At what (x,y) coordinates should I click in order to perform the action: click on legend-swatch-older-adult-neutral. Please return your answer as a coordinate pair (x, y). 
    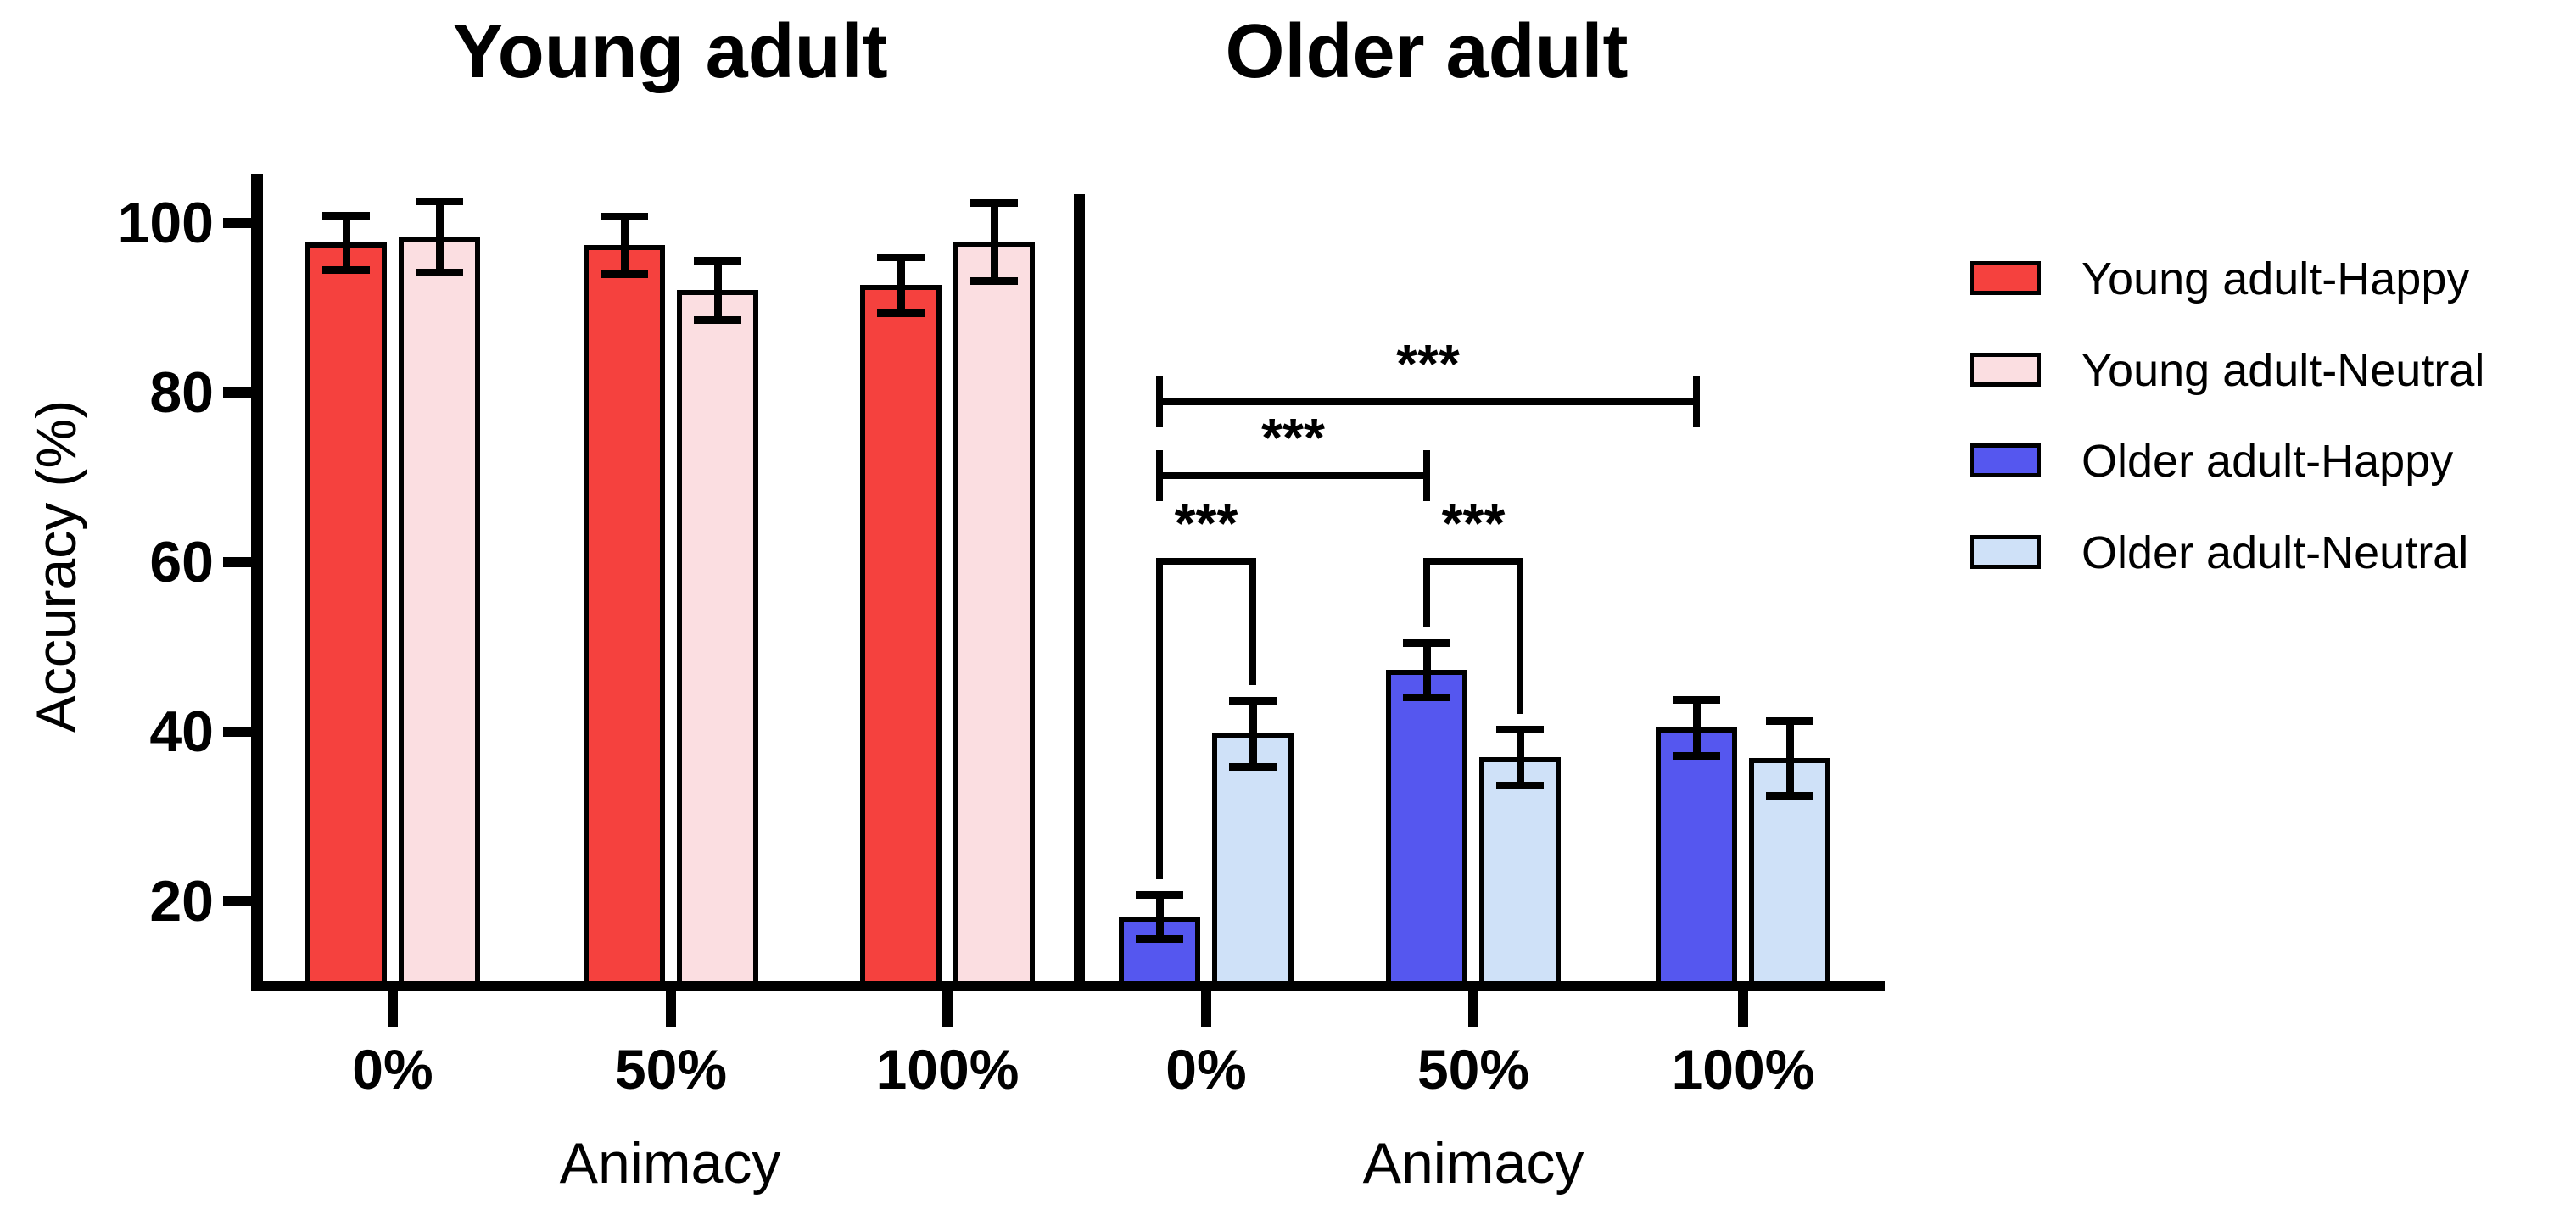
    Looking at the image, I should click on (2005, 552).